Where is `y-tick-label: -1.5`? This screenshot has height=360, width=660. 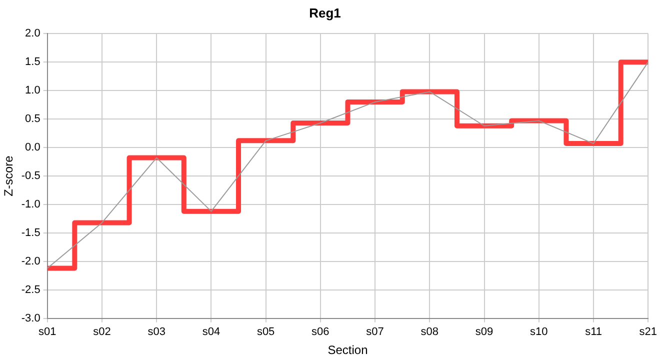 y-tick-label: -1.5 is located at coordinates (30, 232).